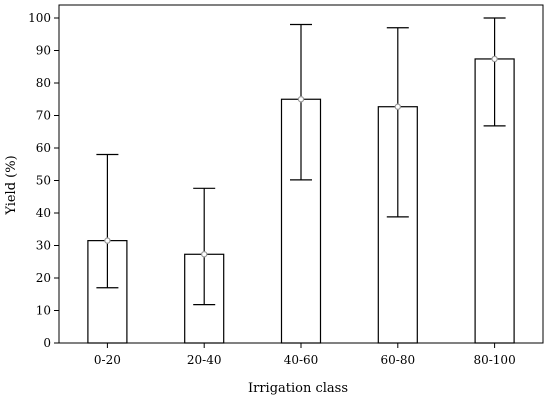 This screenshot has height=400, width=550. What do you see at coordinates (301, 360) in the screenshot?
I see `x-tick-label: 40-60` at bounding box center [301, 360].